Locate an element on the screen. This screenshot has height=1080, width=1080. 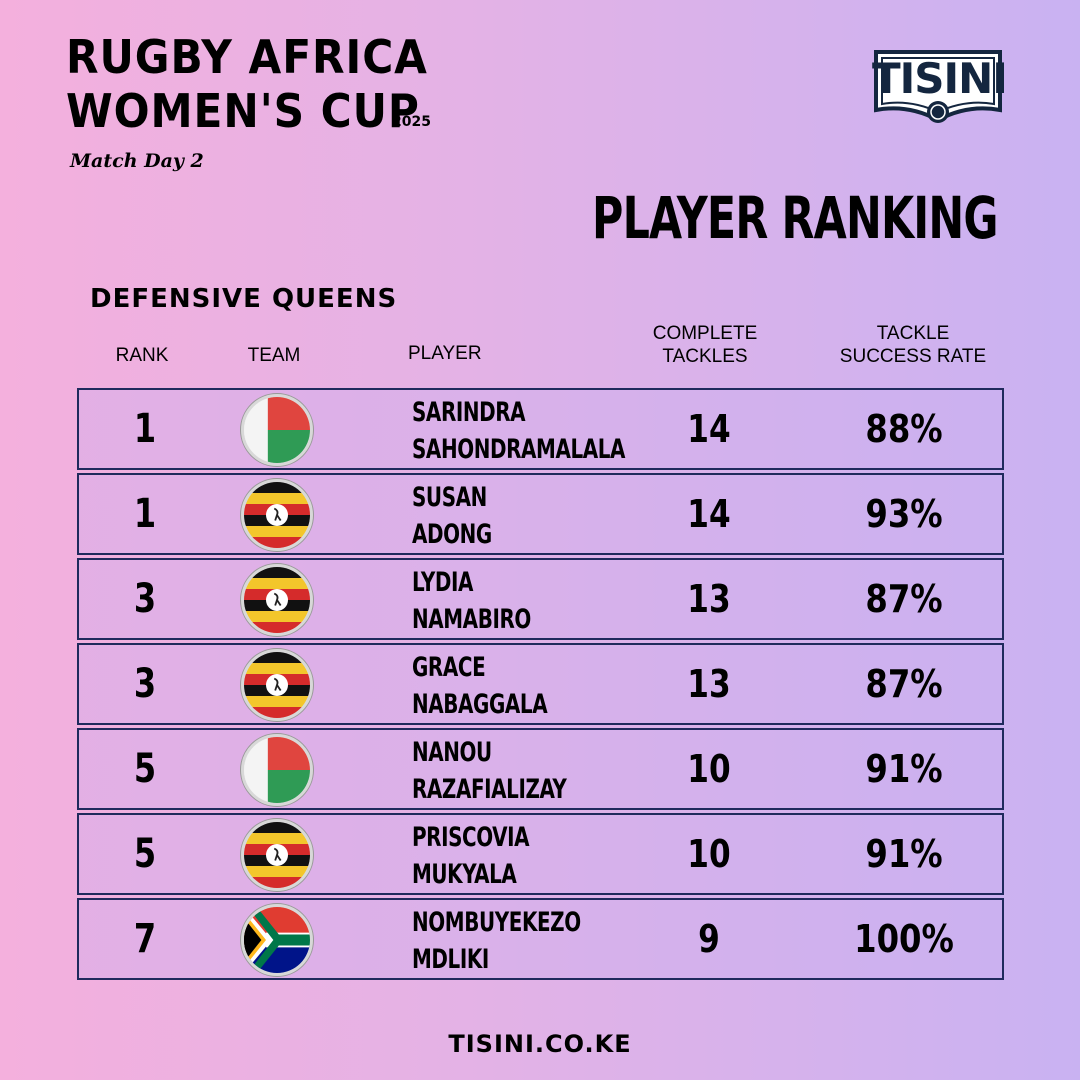
table-row: 5 NANOU RAZAFIALIZAY 10 91% is located at coordinates (540, 769).